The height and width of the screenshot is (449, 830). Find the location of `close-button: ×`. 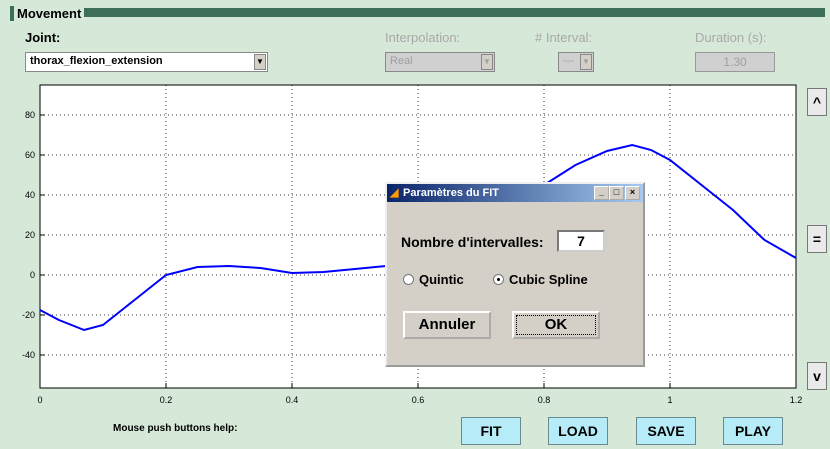

close-button: × is located at coordinates (632, 193).